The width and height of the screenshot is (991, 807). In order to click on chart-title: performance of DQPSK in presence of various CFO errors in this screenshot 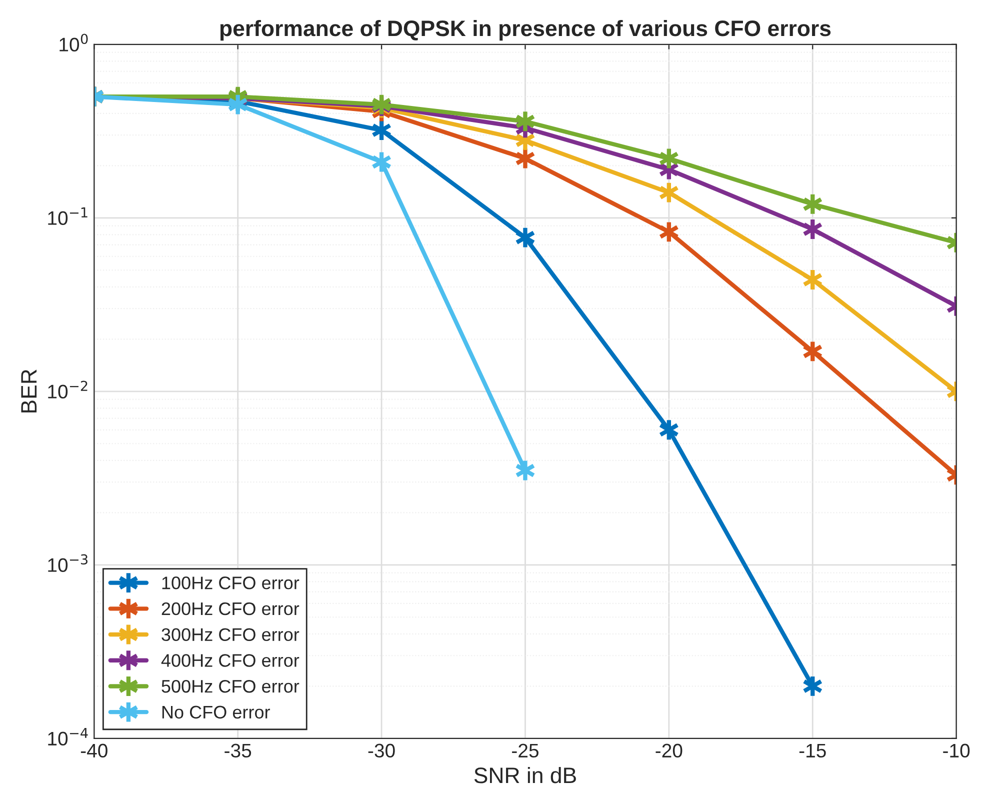, I will do `click(525, 30)`.